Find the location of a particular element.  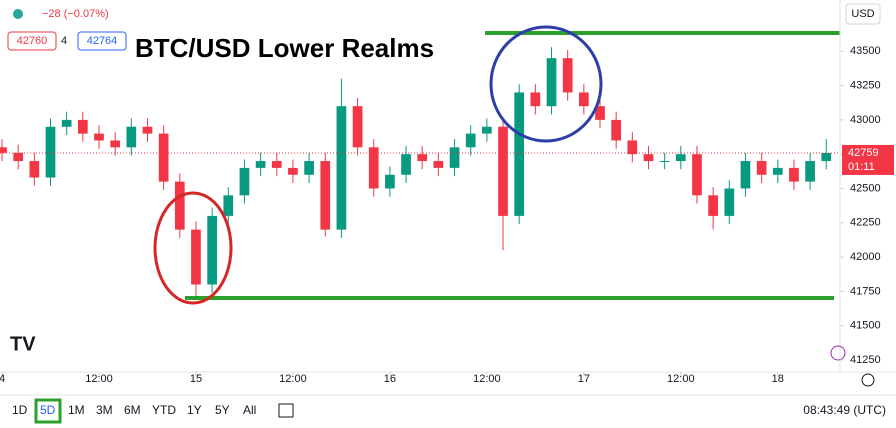

logo: TV is located at coordinates (23, 344).